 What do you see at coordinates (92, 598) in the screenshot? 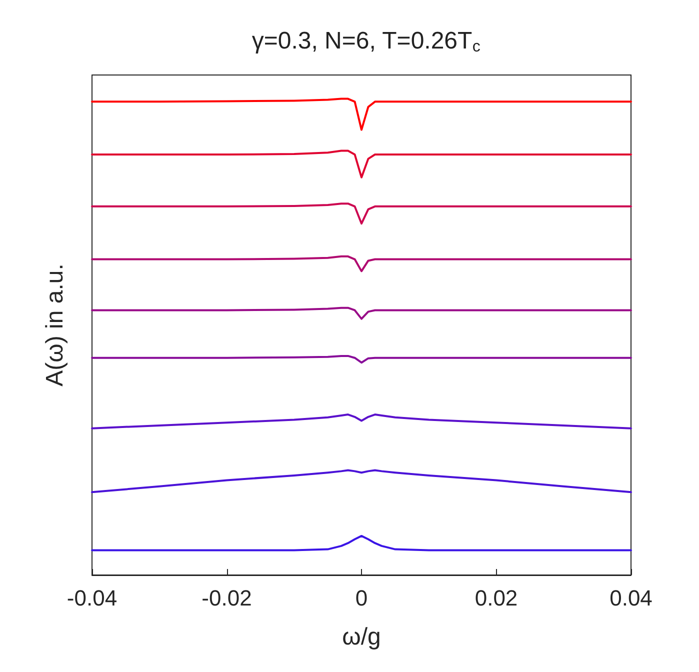
I see `x-tick-label: -0.04` at bounding box center [92, 598].